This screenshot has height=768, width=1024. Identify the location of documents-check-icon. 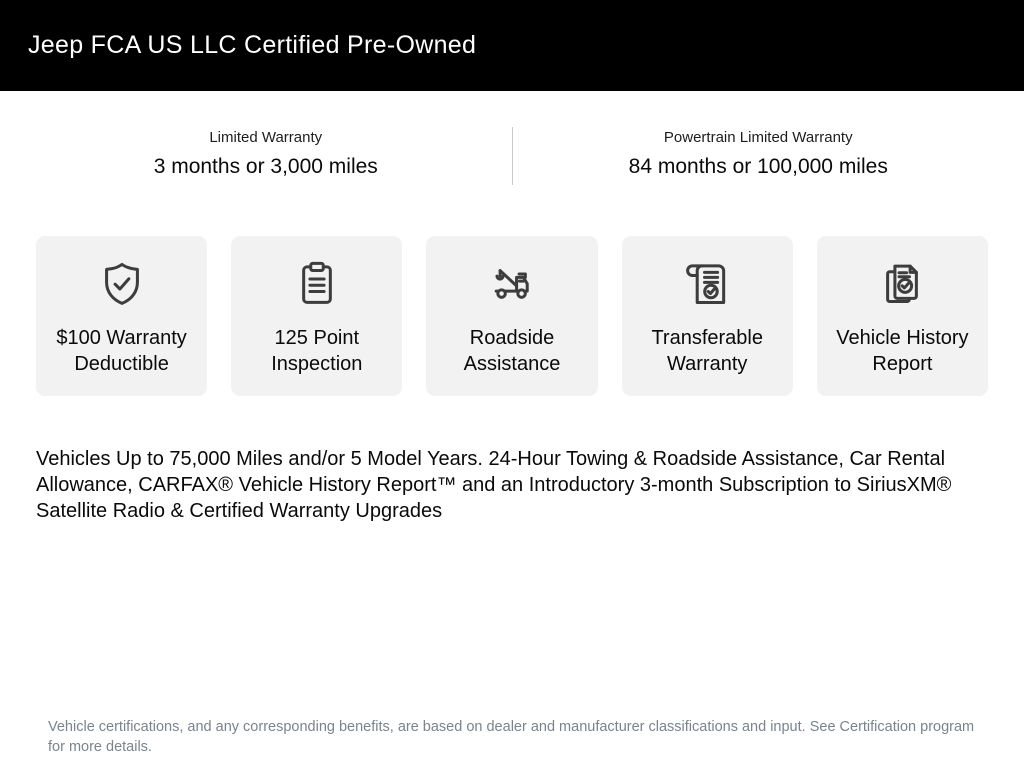
(902, 284).